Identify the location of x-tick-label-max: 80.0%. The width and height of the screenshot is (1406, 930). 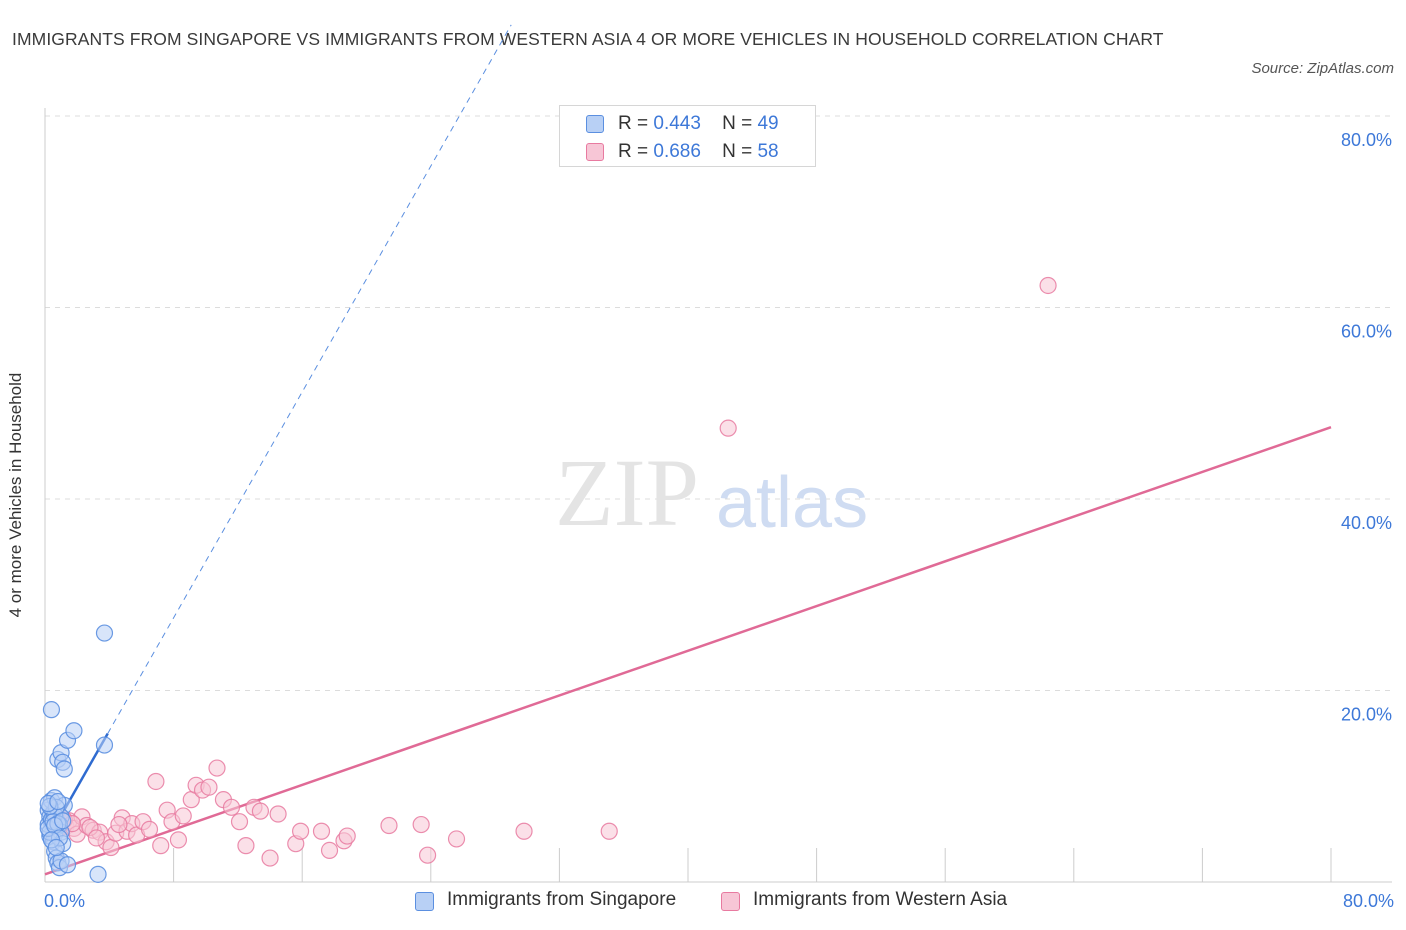
(1368, 901).